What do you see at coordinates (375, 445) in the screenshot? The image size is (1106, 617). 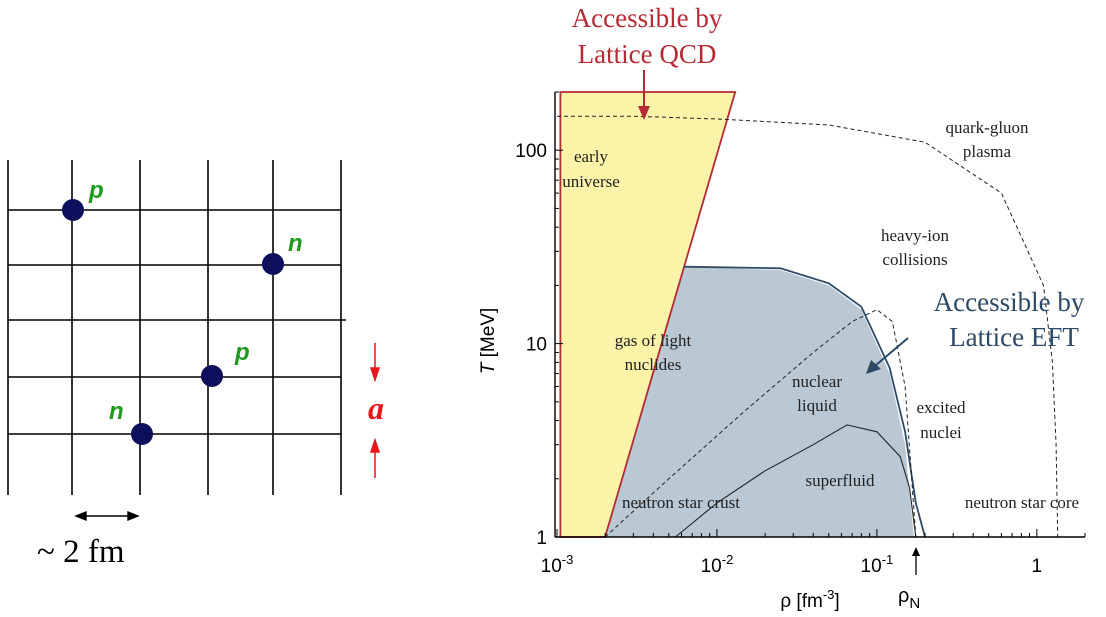 I see `arrow-up-head` at bounding box center [375, 445].